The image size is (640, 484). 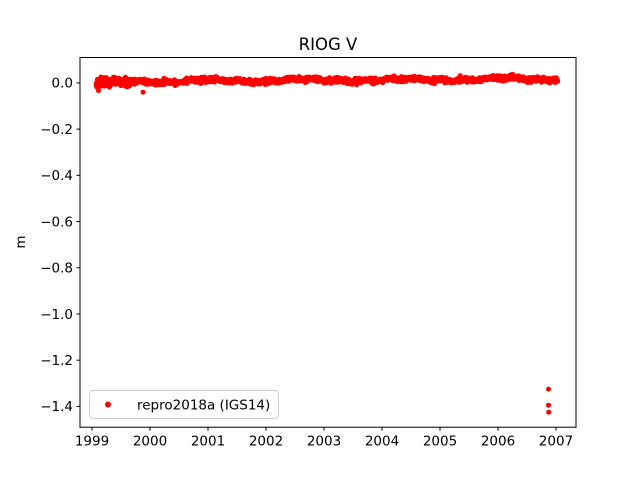 I want to click on y-tick-label: −0.4, so click(x=56, y=176).